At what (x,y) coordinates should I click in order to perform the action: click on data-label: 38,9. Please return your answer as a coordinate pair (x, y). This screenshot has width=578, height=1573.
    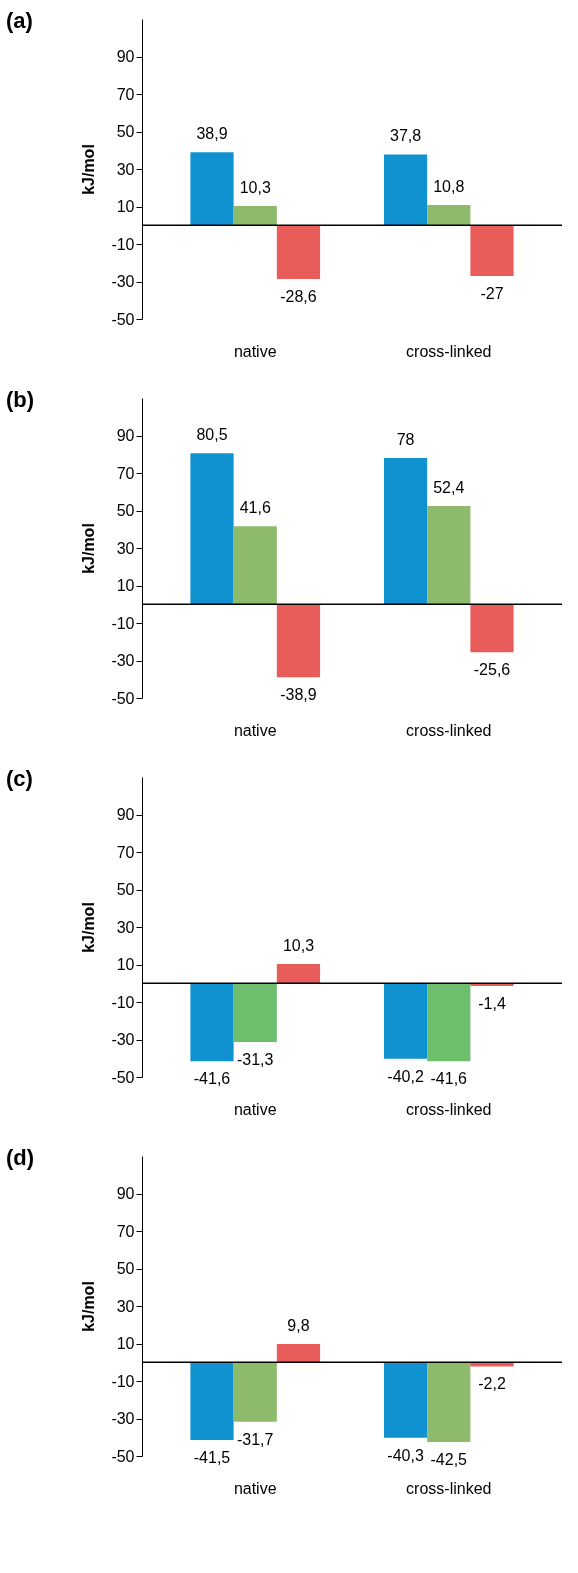
    Looking at the image, I should click on (212, 134).